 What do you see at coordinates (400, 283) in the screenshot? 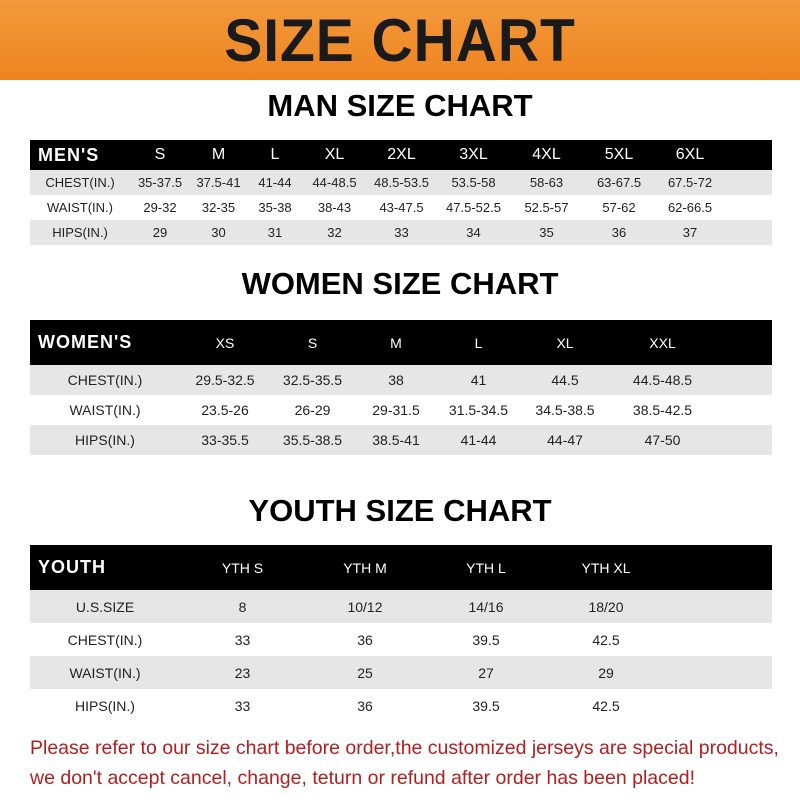
I see `women-title: WOMEN SIZE CHART` at bounding box center [400, 283].